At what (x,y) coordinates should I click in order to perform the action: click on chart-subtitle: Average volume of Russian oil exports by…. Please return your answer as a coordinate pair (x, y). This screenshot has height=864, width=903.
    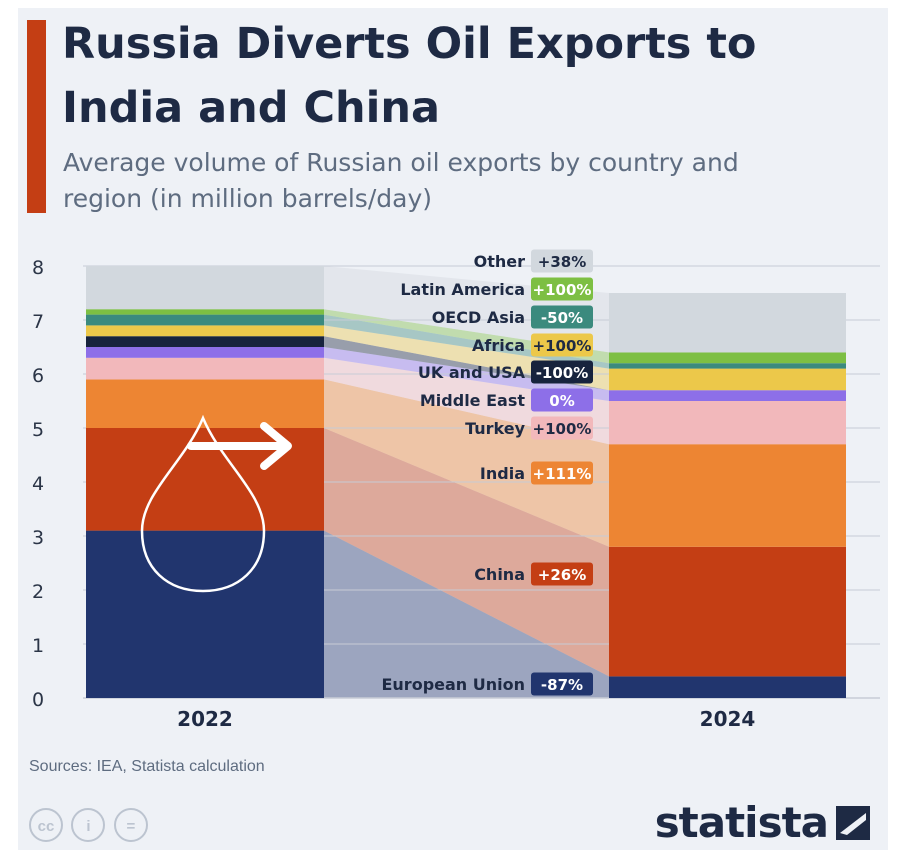
    Looking at the image, I should click on (401, 180).